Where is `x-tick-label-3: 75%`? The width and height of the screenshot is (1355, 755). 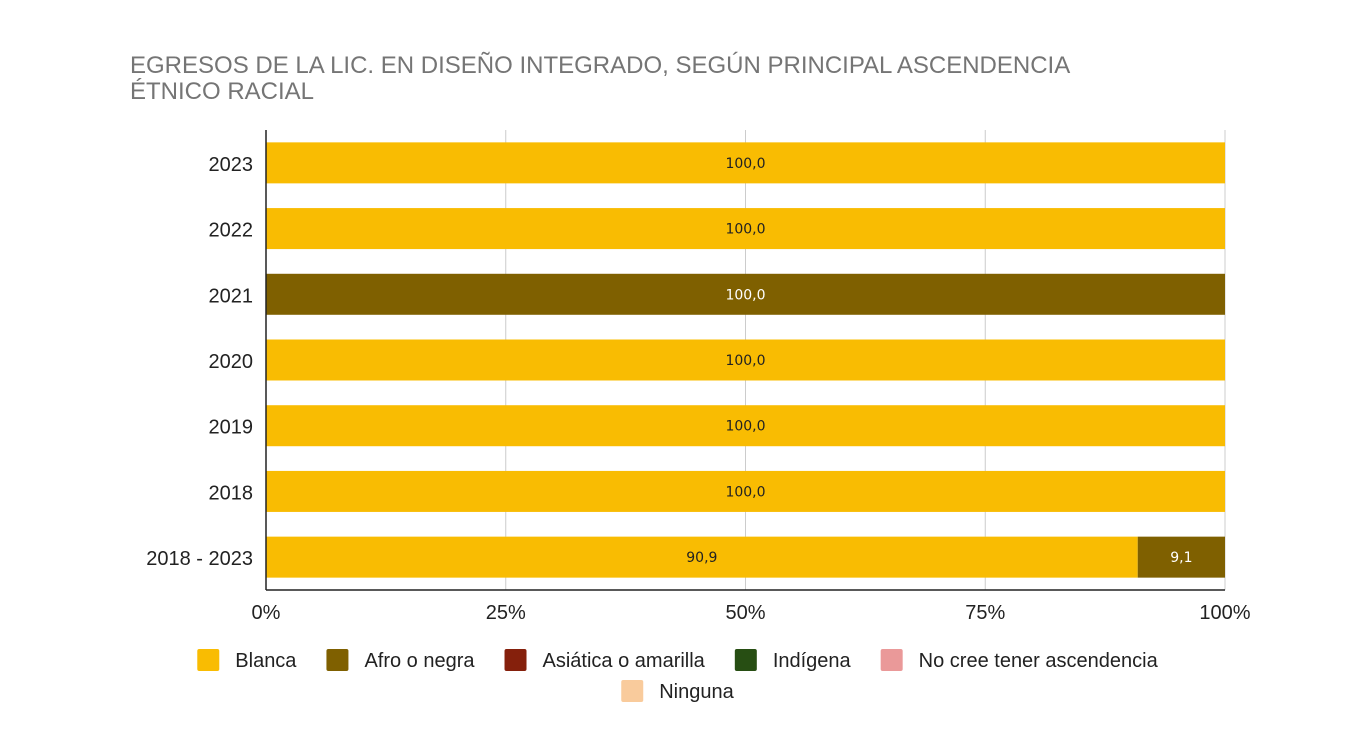 x-tick-label-3: 75% is located at coordinates (985, 613).